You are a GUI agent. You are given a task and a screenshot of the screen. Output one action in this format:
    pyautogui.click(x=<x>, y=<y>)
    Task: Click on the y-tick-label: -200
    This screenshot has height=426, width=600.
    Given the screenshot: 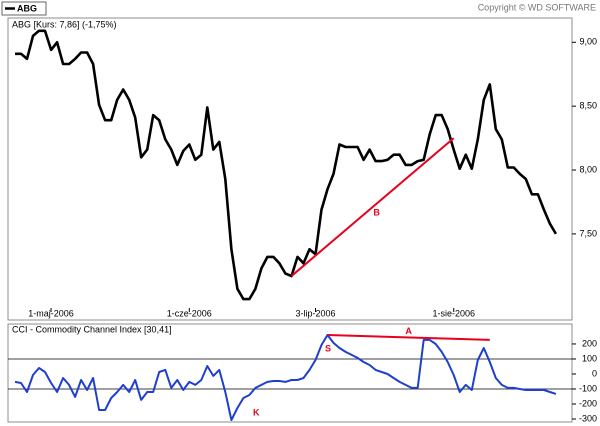 What is the action you would take?
    pyautogui.click(x=588, y=403)
    